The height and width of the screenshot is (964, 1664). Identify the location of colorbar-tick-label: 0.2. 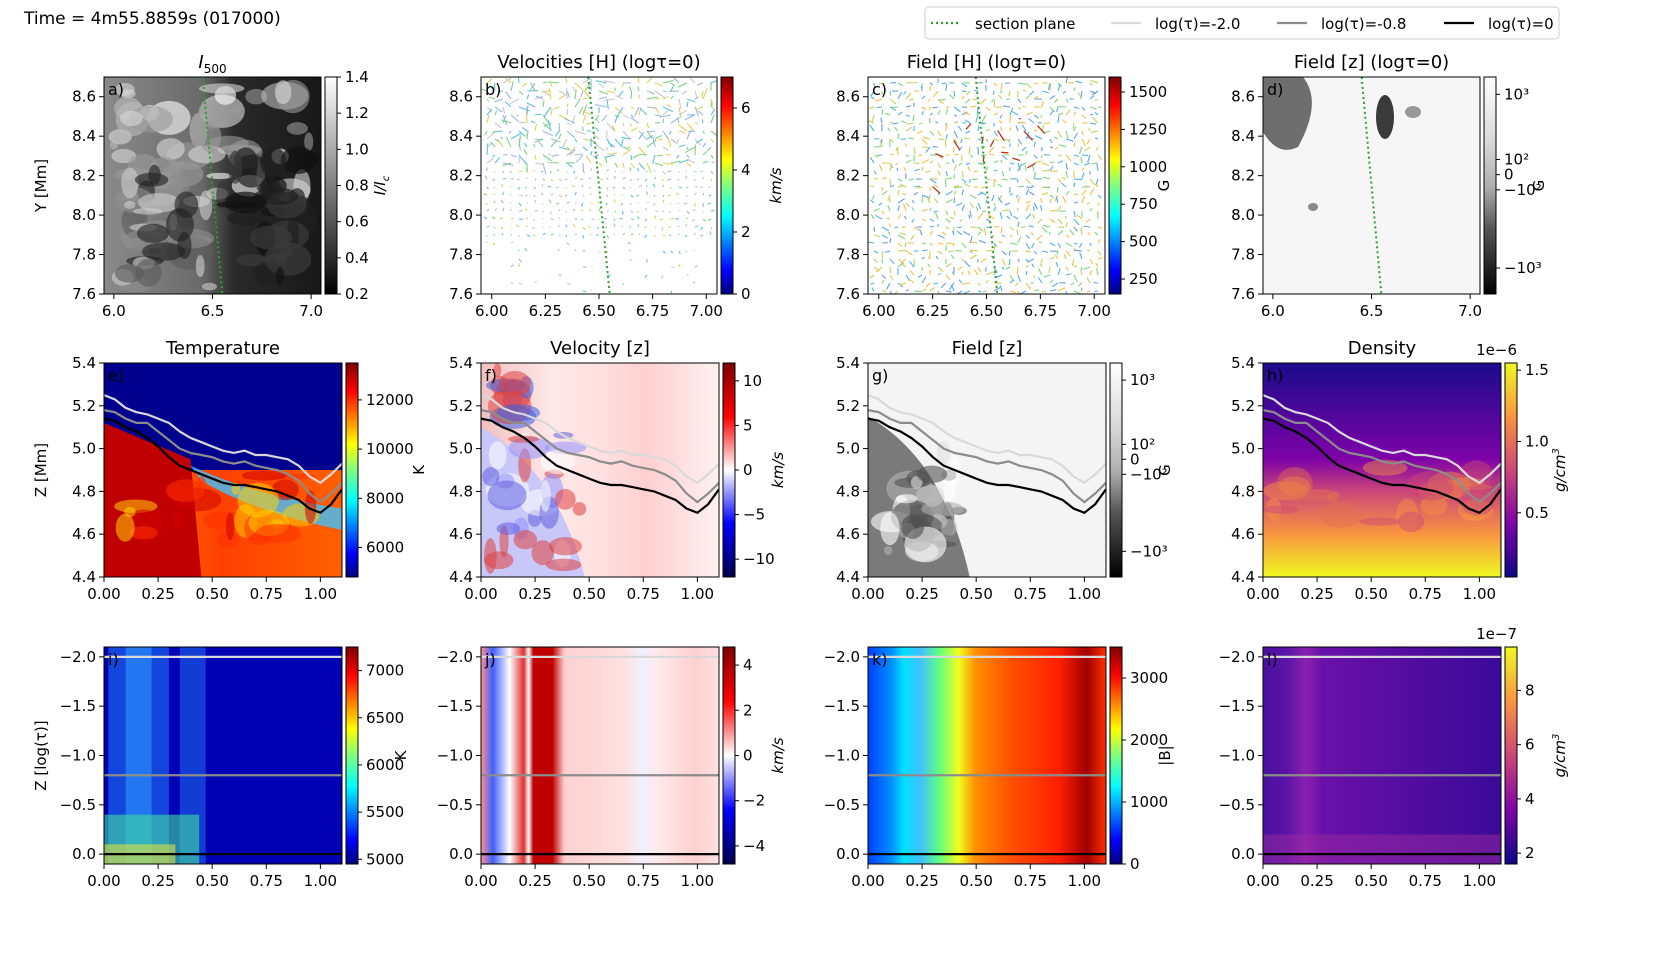
(357, 294).